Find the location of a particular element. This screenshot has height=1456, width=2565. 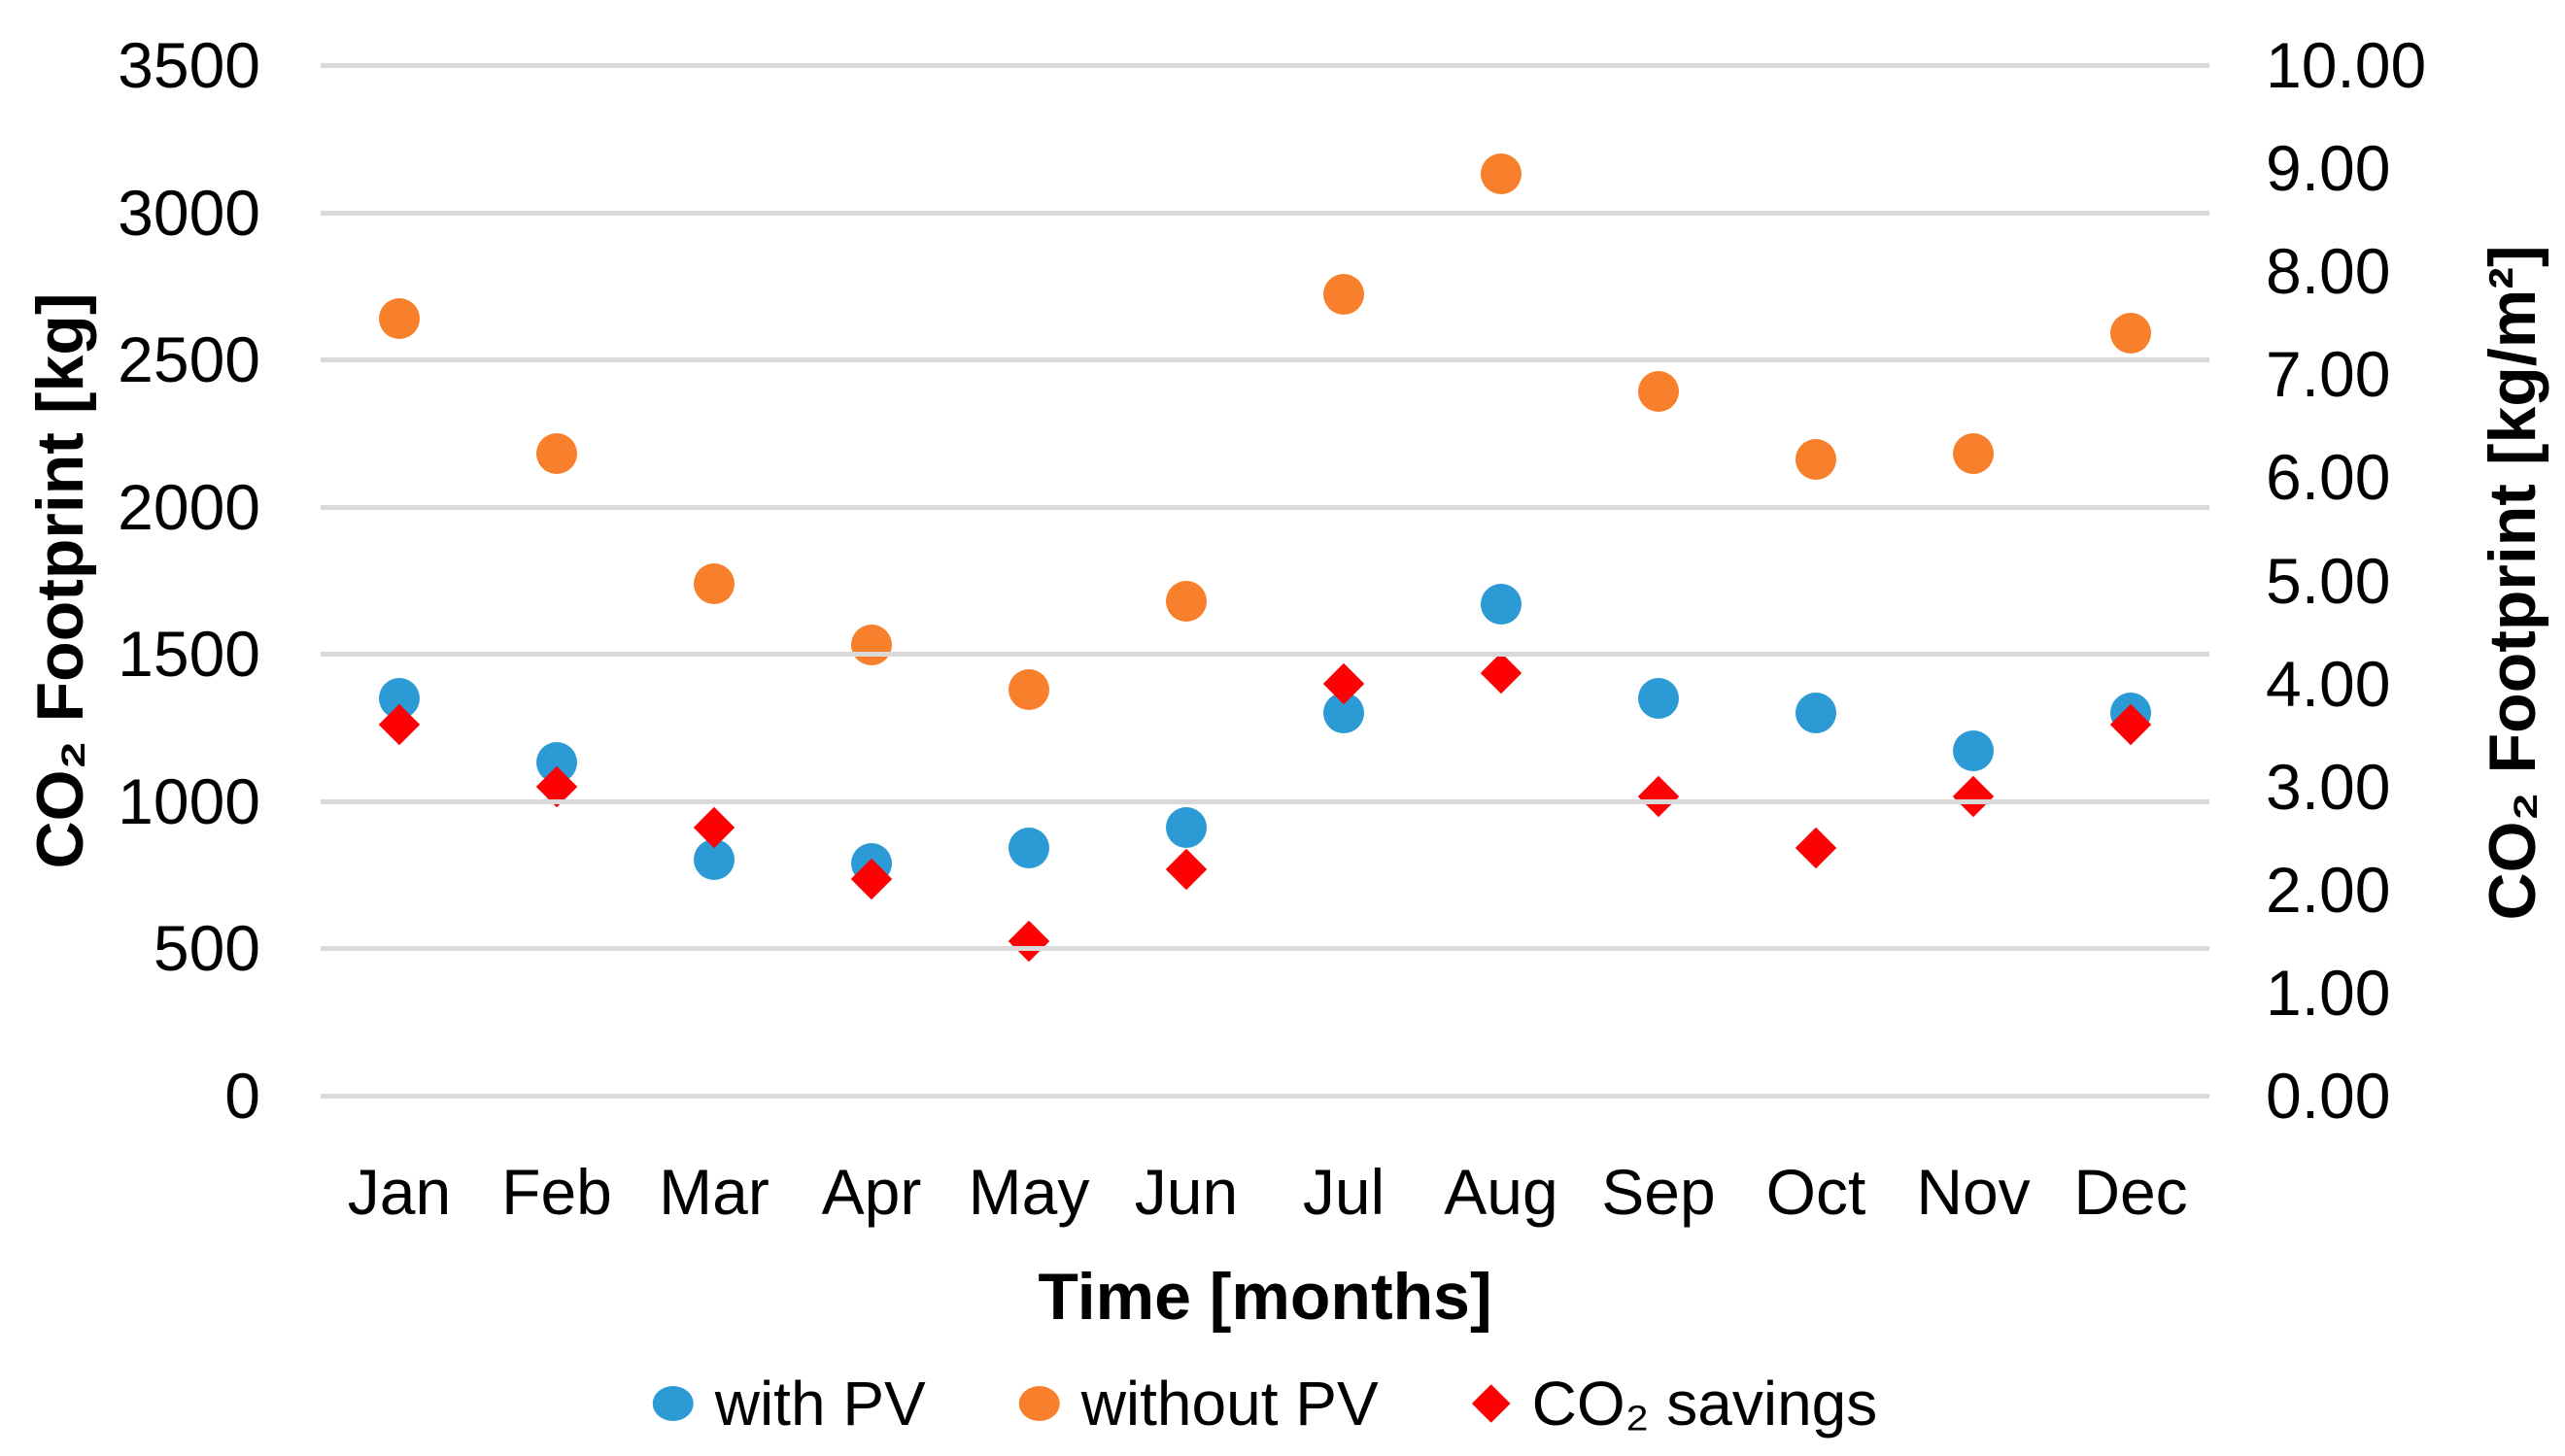

y-axis-tick-label-right: 8.00 is located at coordinates (2328, 271).